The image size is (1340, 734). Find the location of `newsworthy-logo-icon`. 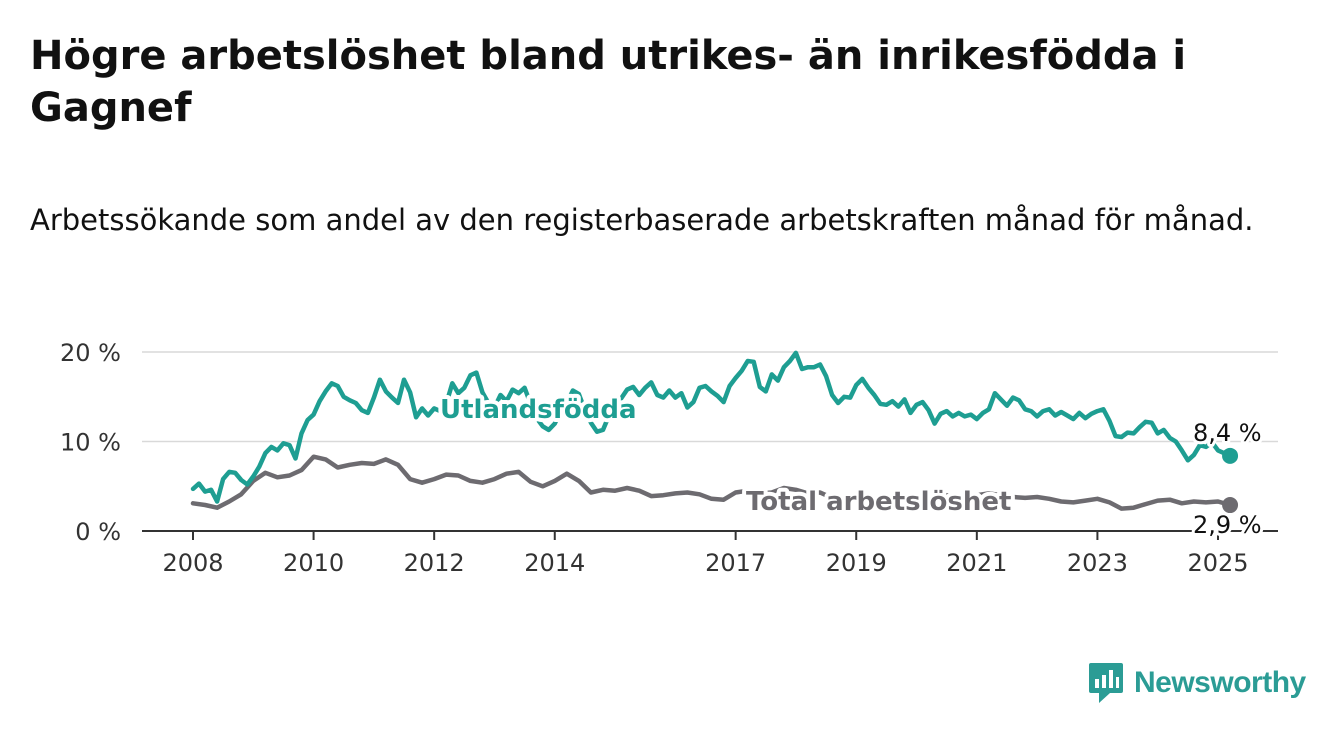

newsworthy-logo-icon is located at coordinates (1106, 683).